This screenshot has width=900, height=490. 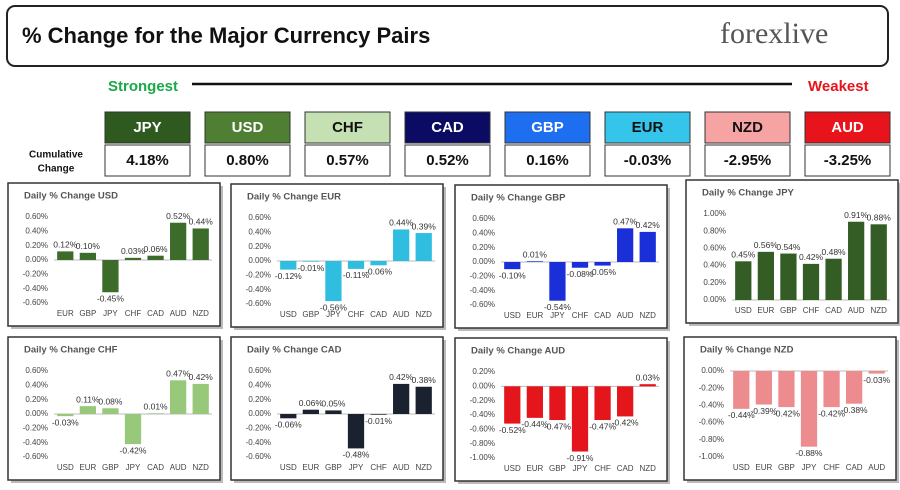 I want to click on value-label: -0.48%, so click(x=356, y=455).